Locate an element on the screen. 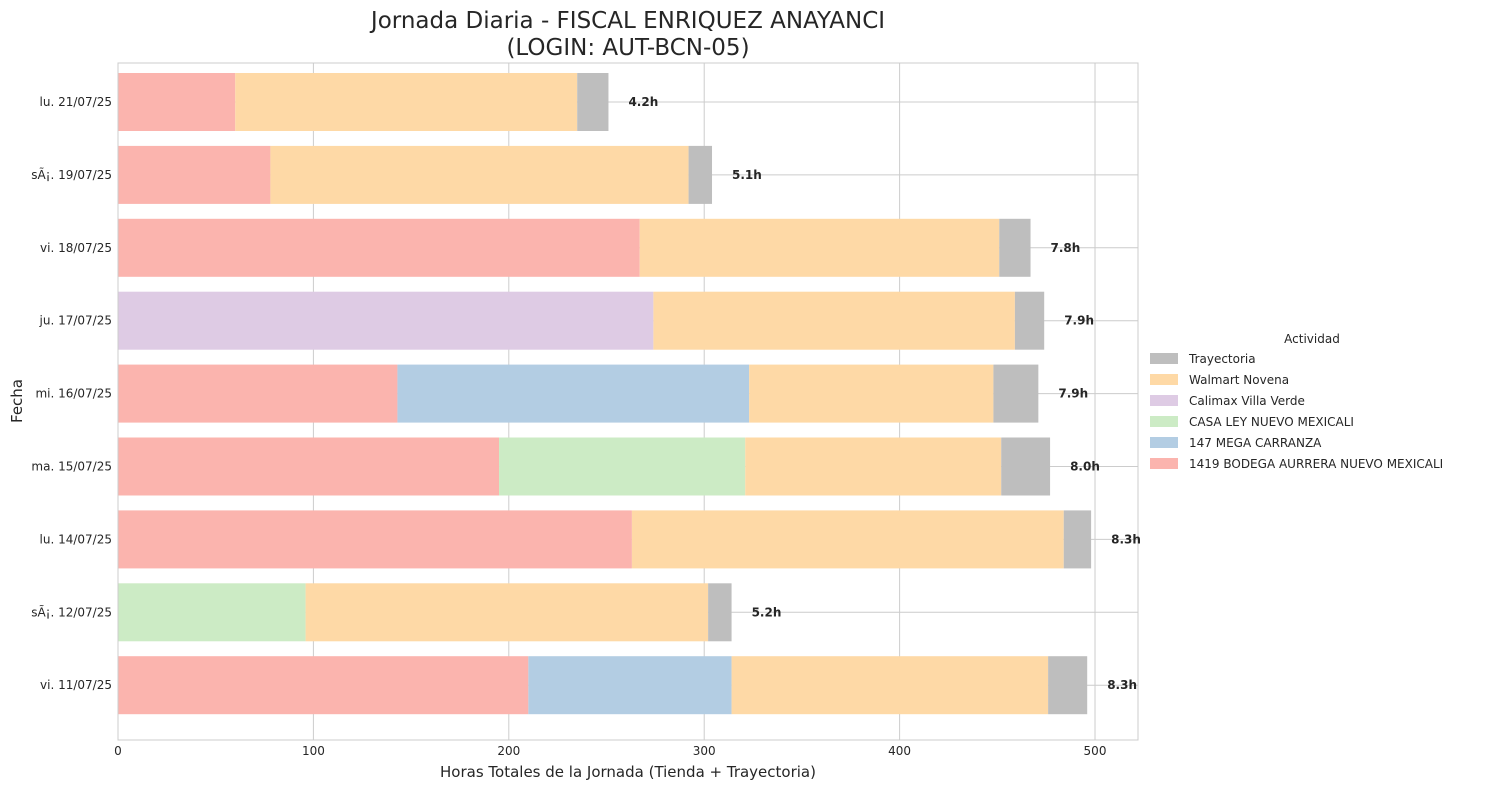 The height and width of the screenshot is (790, 1489). x-axis-ticks: 0 100 200 300 400 500 is located at coordinates (610, 751).